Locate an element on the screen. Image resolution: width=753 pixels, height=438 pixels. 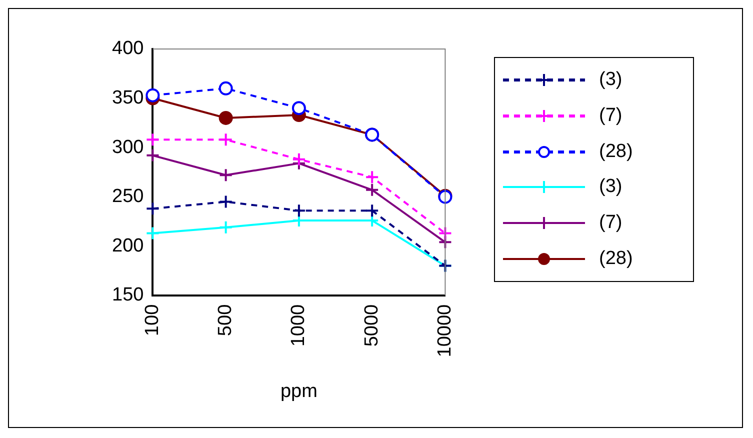
y-tick-label: 200 is located at coordinates (128, 245).